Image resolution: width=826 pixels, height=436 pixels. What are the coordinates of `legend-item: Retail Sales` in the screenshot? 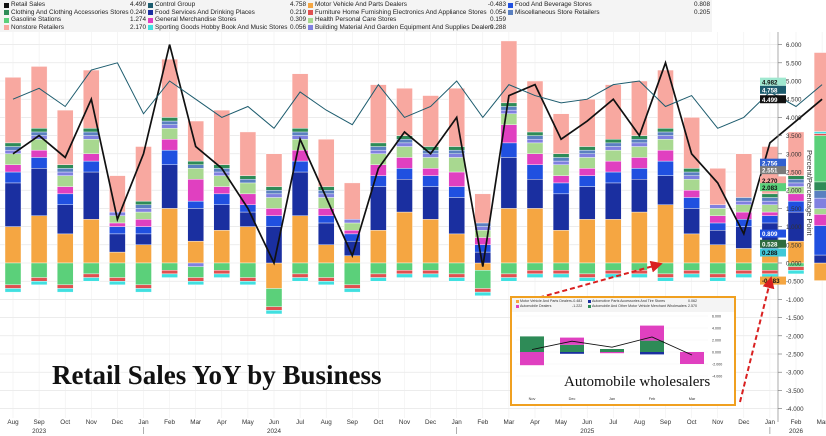 It's located at (24, 5).